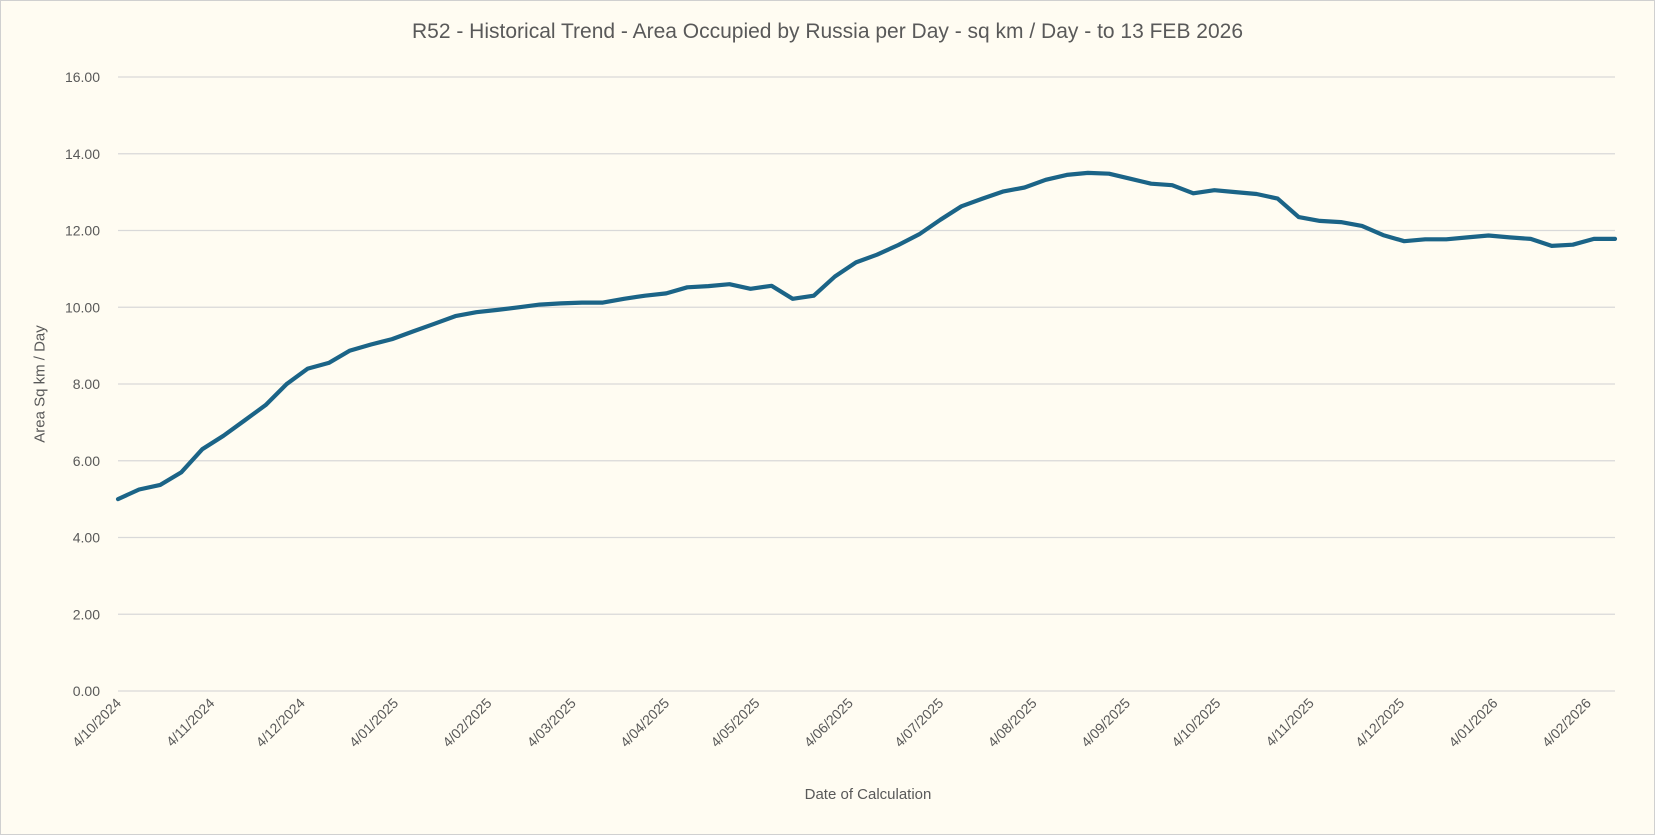 This screenshot has height=835, width=1655. What do you see at coordinates (1289, 722) in the screenshot?
I see `x-tick-label: 4/11/2025` at bounding box center [1289, 722].